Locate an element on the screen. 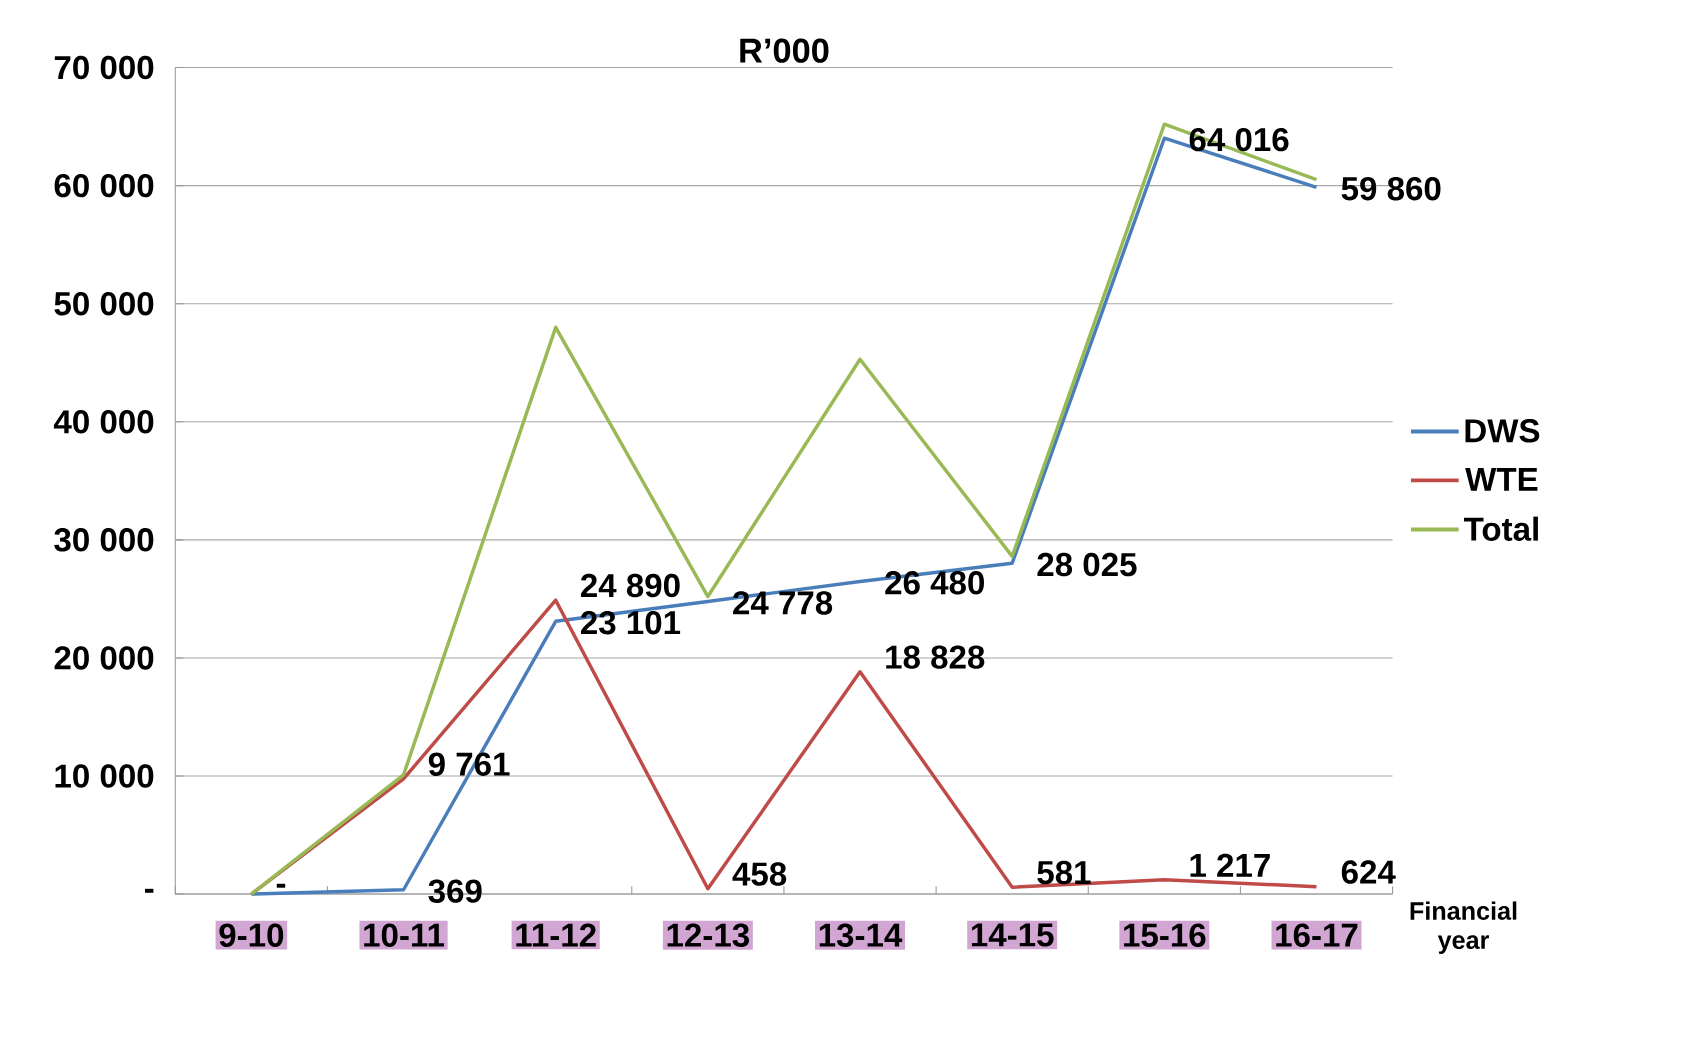  x-tick-label: 14-15 is located at coordinates (1012, 935).